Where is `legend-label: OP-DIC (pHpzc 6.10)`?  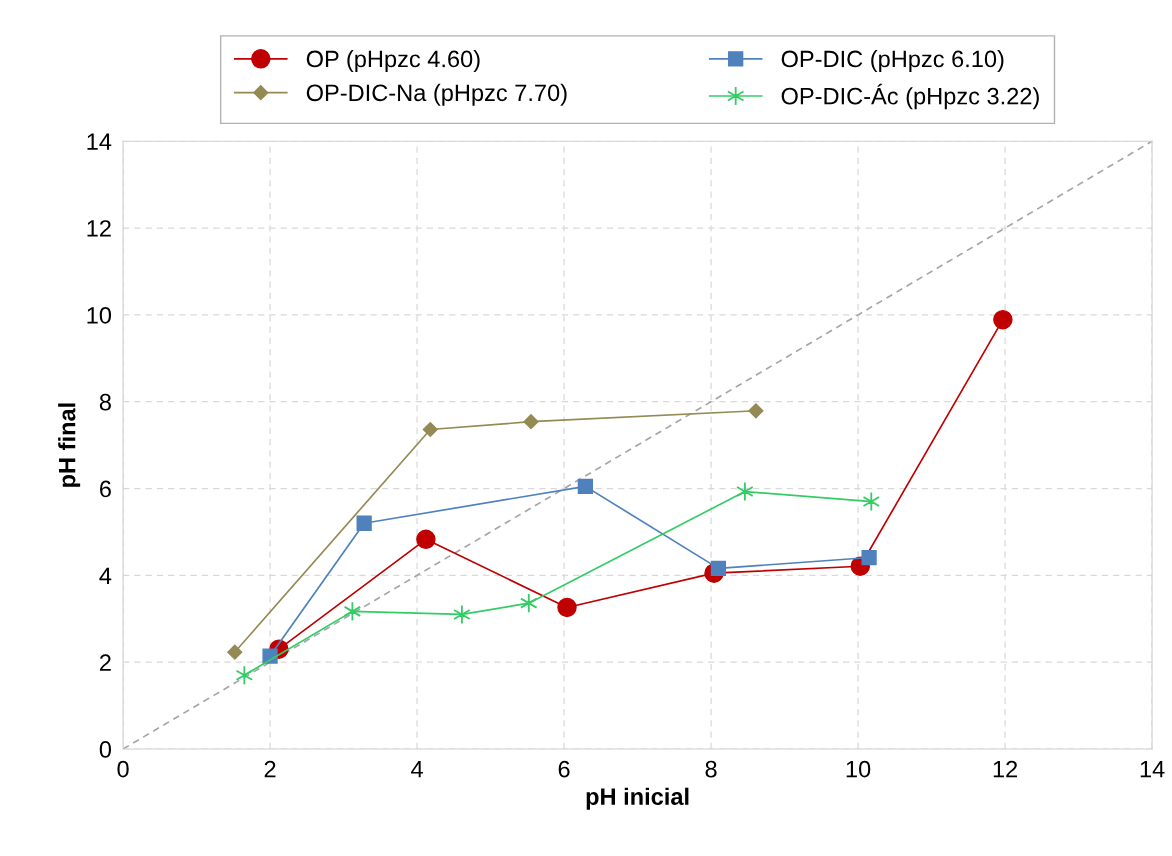 legend-label: OP-DIC (pHpzc 6.10) is located at coordinates (892, 61).